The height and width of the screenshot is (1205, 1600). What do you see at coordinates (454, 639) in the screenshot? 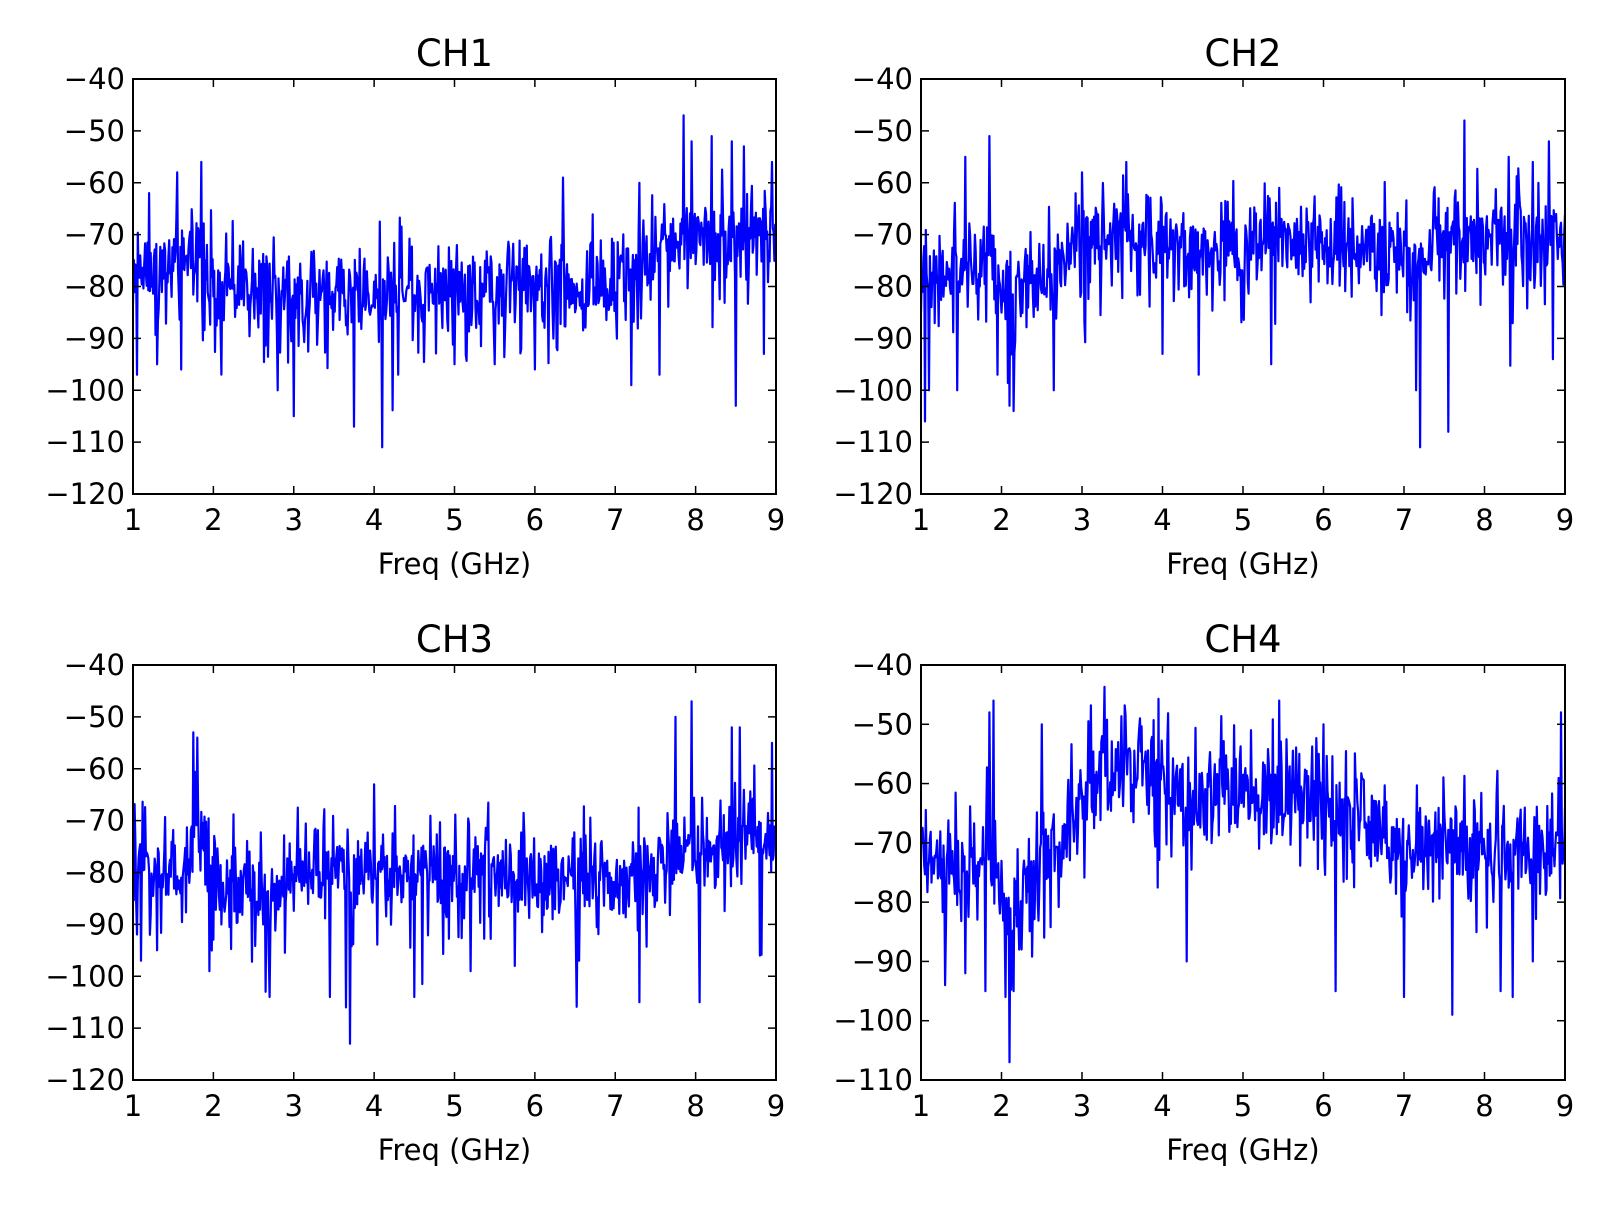
I see `subplot-title: CH3` at bounding box center [454, 639].